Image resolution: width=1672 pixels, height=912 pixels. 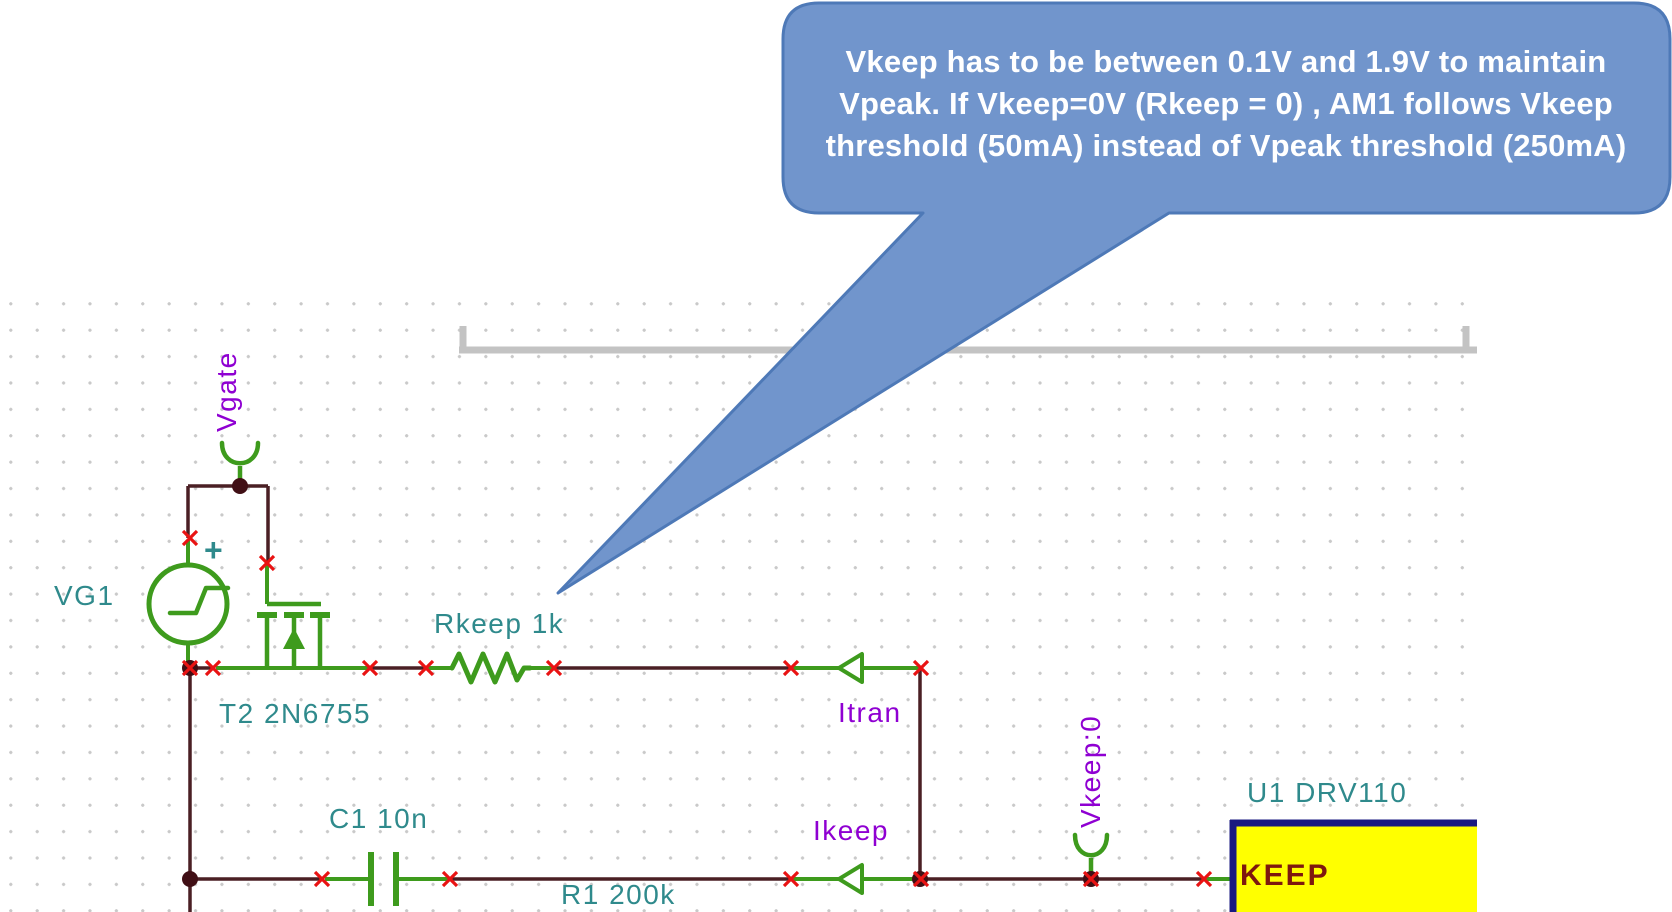 What do you see at coordinates (213, 550) in the screenshot?
I see `vg1-plus-sign: +` at bounding box center [213, 550].